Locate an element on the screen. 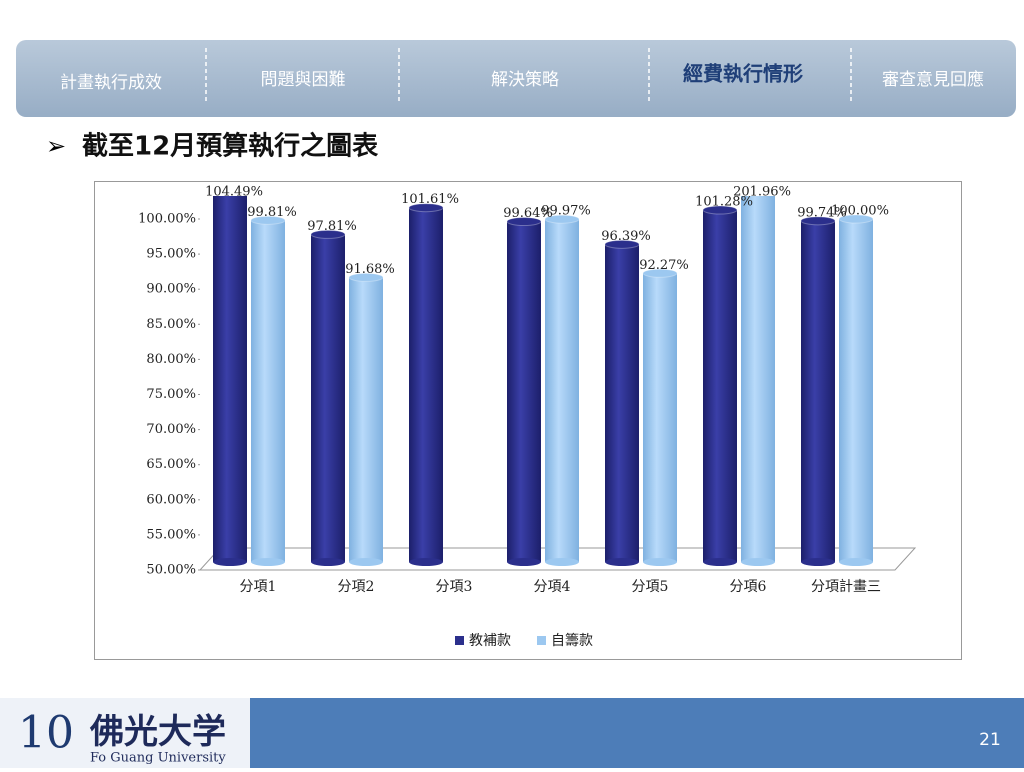 The height and width of the screenshot is (772, 1024). nav-dividers is located at coordinates (528, 75).